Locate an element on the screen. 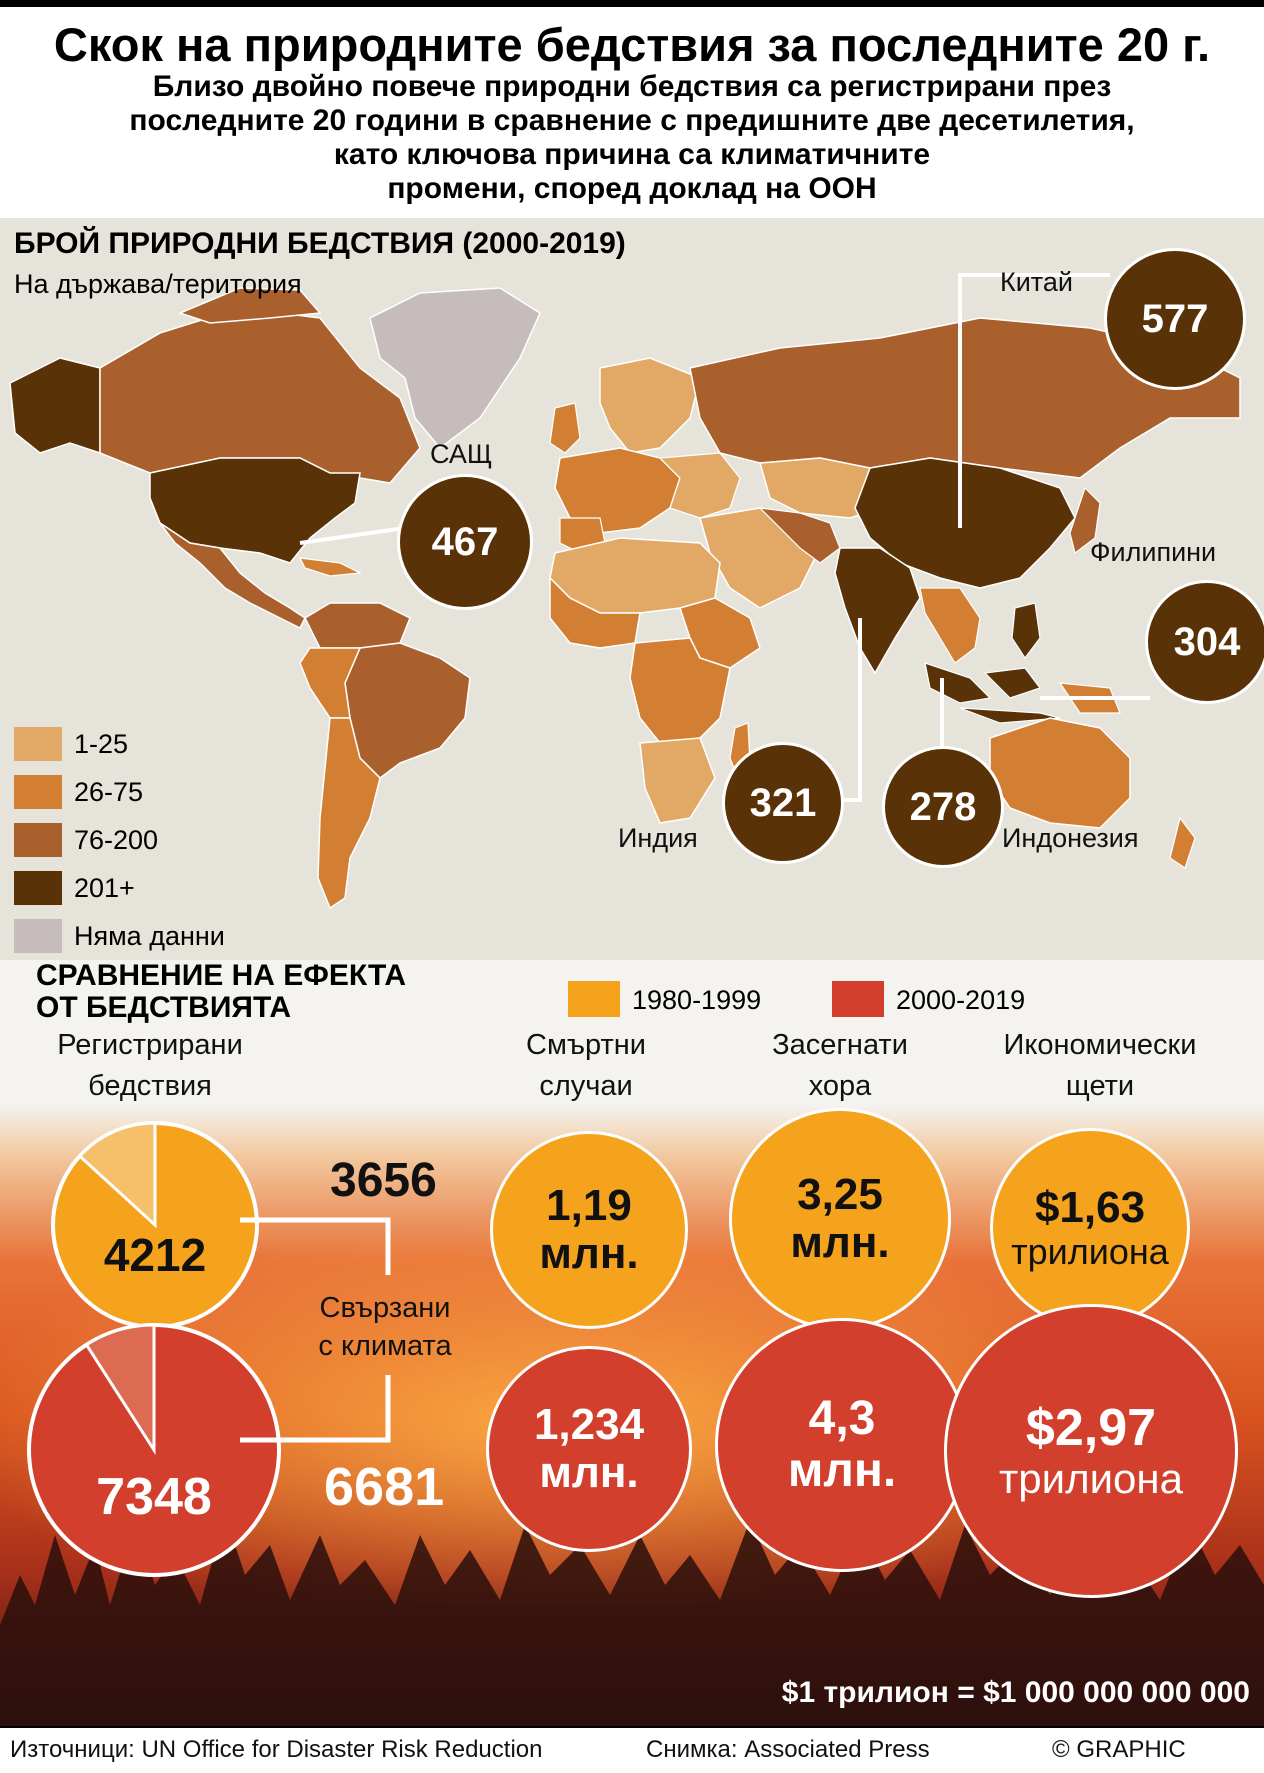  map-se-asia is located at coordinates (950, 625).